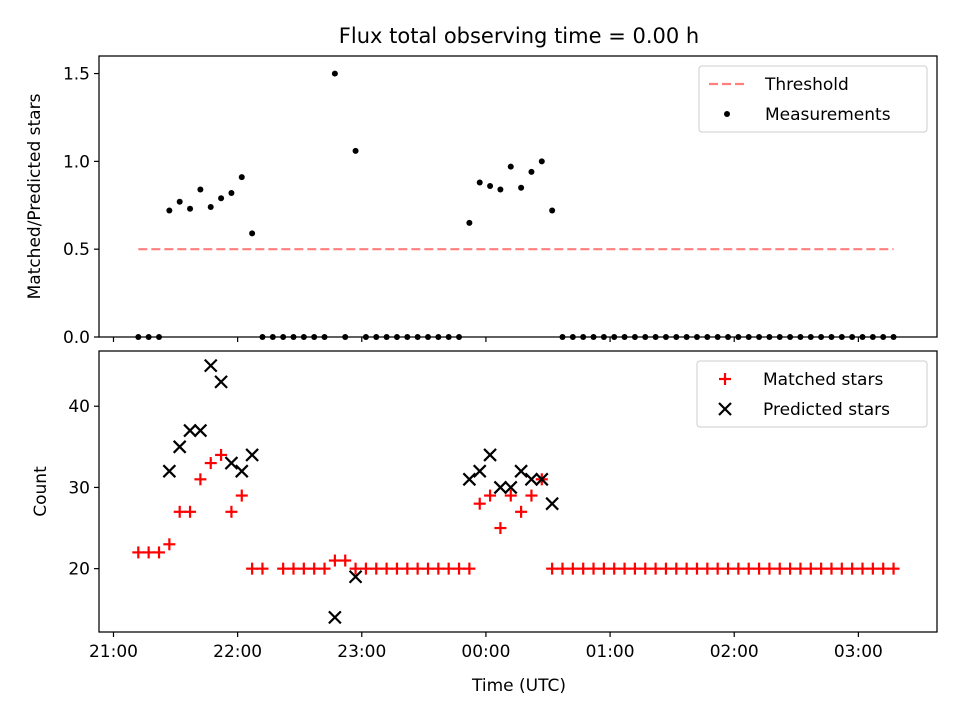  I want to click on x-tick-label: 01:00, so click(610, 652).